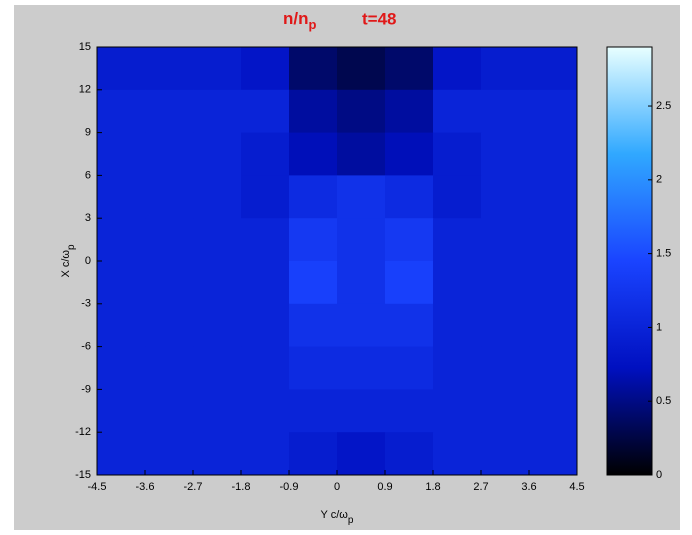 This screenshot has width=692, height=535. Describe the element at coordinates (71, 247) in the screenshot. I see `y-label-sub: p` at that location.